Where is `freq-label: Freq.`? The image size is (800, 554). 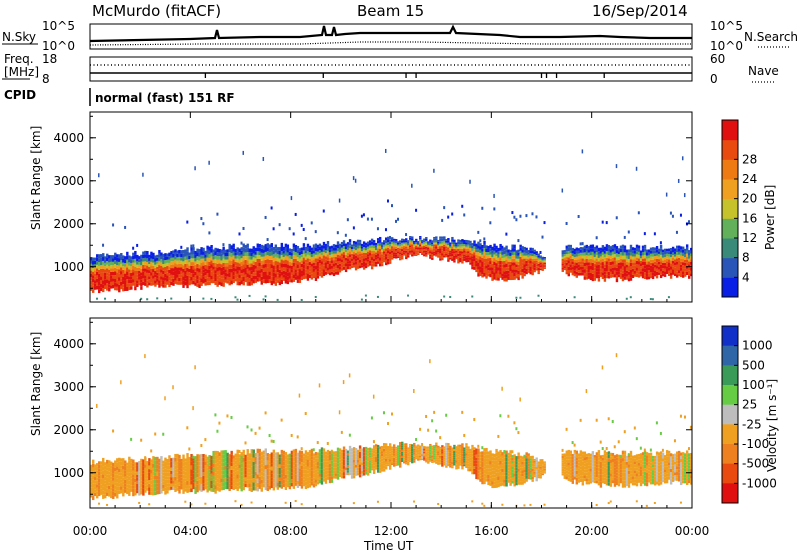
freq-label: Freq. is located at coordinates (19, 59).